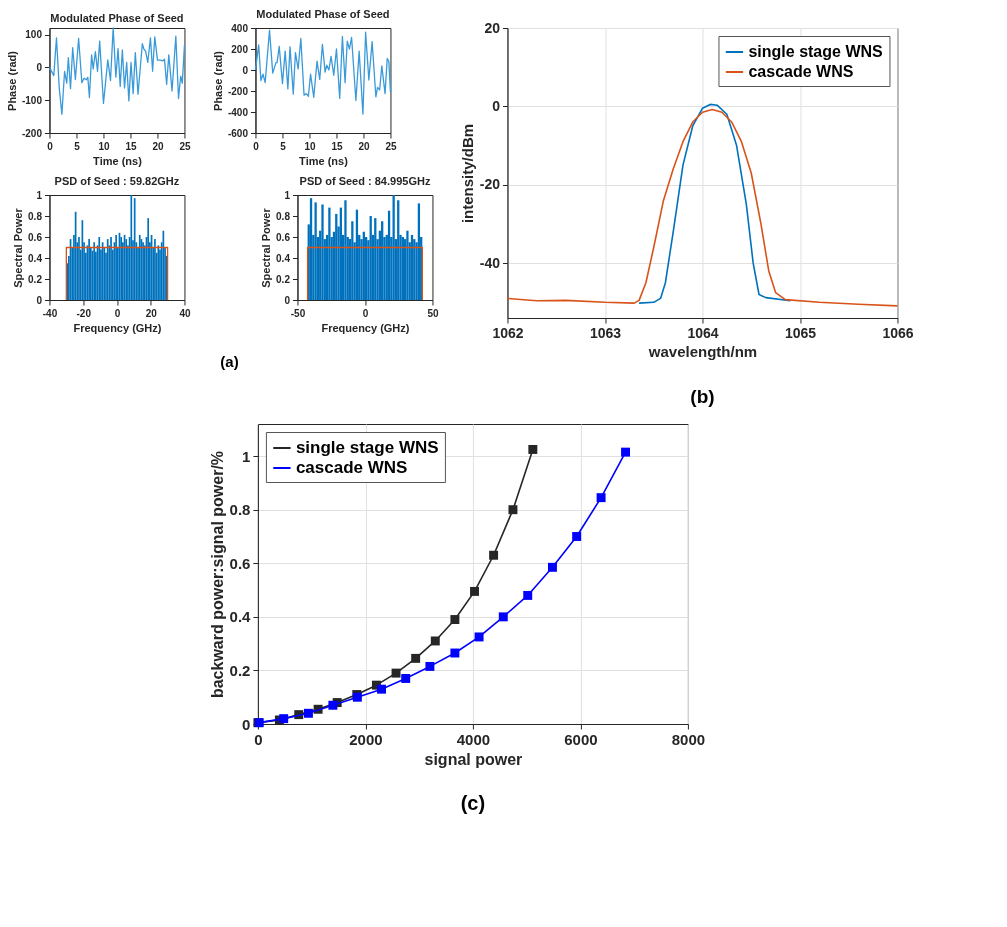 The width and height of the screenshot is (1007, 927). What do you see at coordinates (240, 28) in the screenshot?
I see `y-tick-label: 400` at bounding box center [240, 28].